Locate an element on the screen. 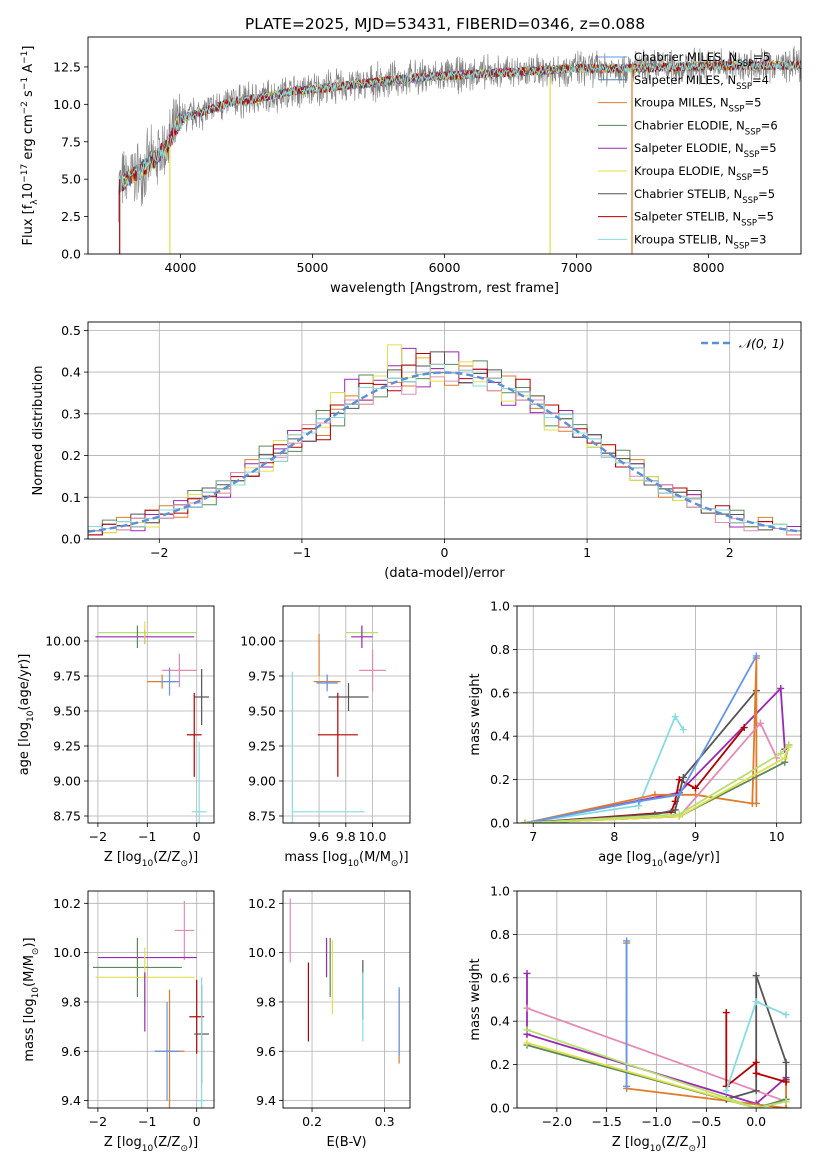 The height and width of the screenshot is (1170, 819). legend-label: Kroupa ELODIE, NSSP=5 is located at coordinates (701, 173).